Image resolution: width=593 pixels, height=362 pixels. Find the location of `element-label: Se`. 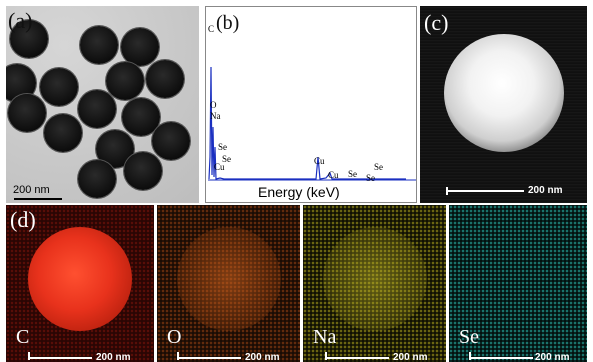

element-label: Se is located at coordinates (469, 337).